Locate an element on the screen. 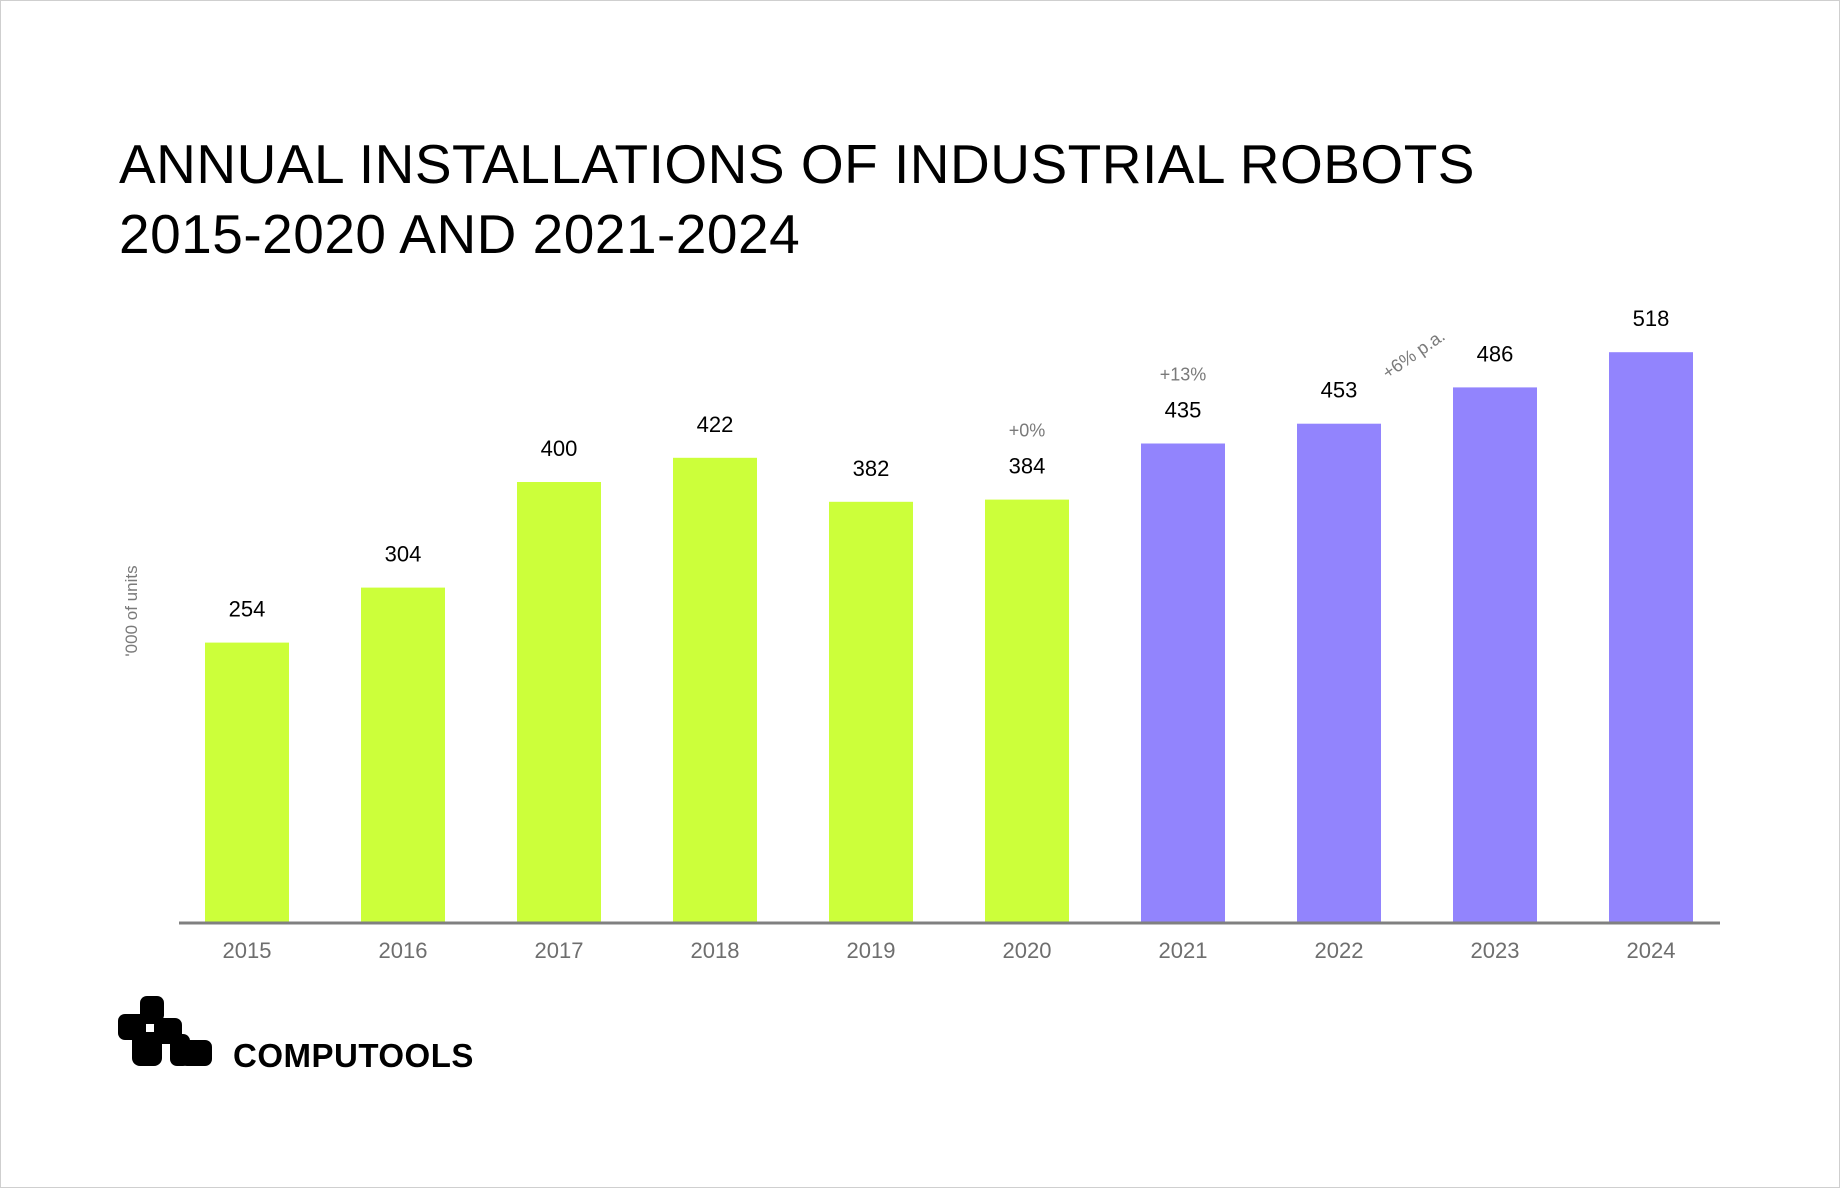 The image size is (1840, 1188). data-label-2016: 304 is located at coordinates (403, 554).